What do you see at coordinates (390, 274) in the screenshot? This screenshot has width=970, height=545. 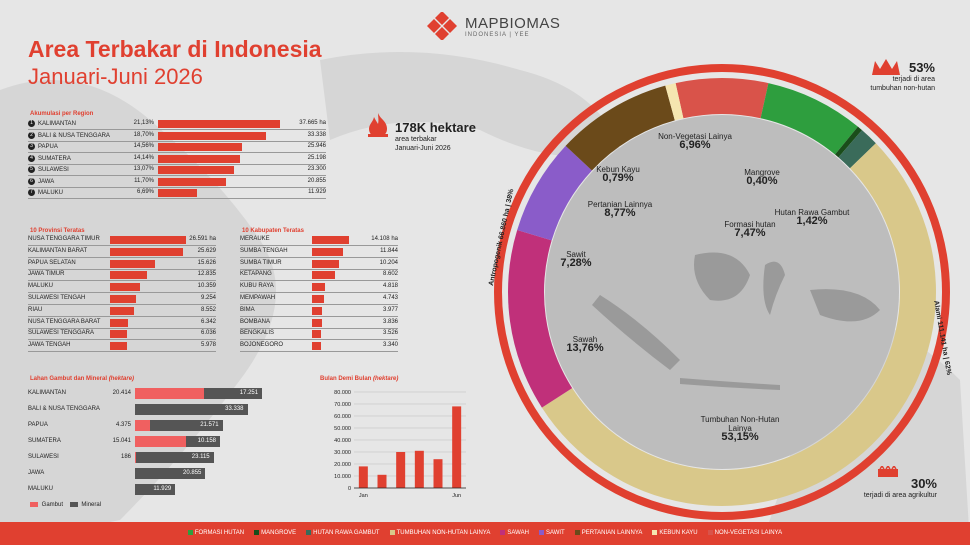 I see `regency-value: 8.602` at bounding box center [390, 274].